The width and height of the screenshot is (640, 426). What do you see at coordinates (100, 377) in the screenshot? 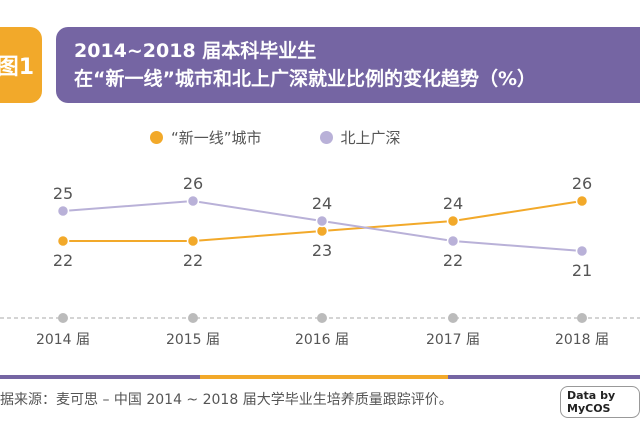
I see `divider-purple-left` at bounding box center [100, 377].